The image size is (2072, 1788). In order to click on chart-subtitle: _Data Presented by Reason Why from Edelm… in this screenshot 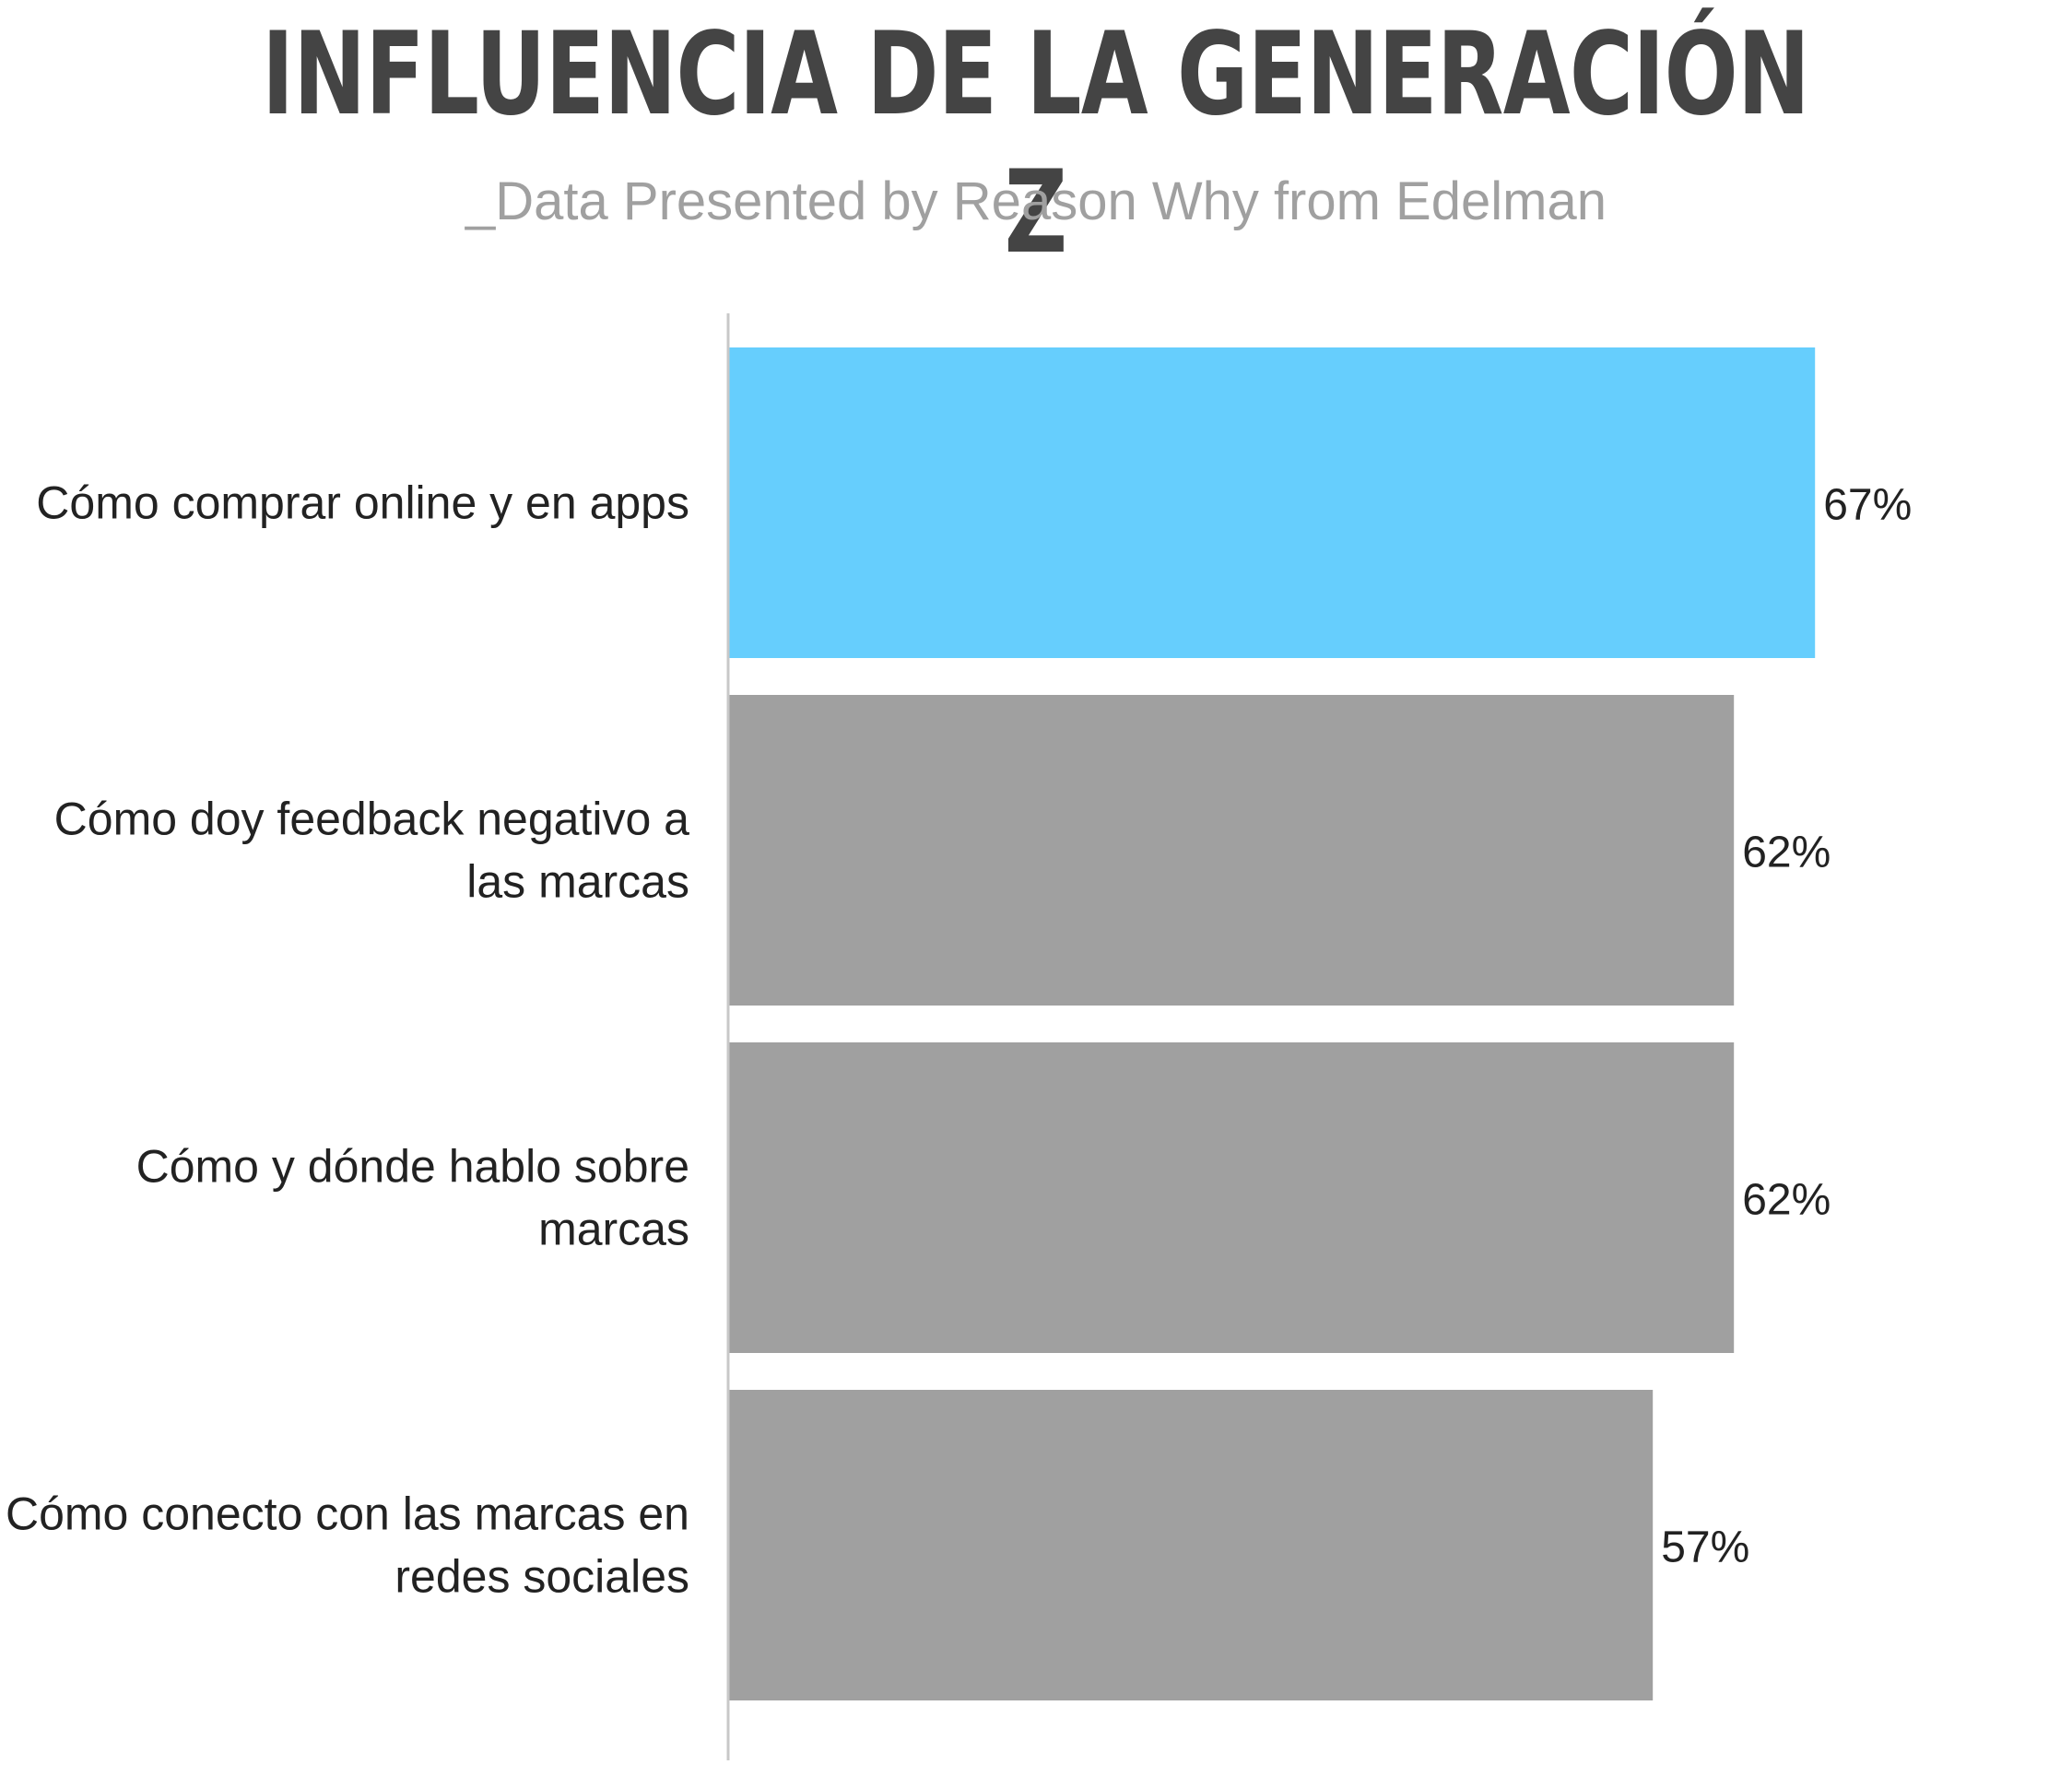, I will do `click(1036, 201)`.